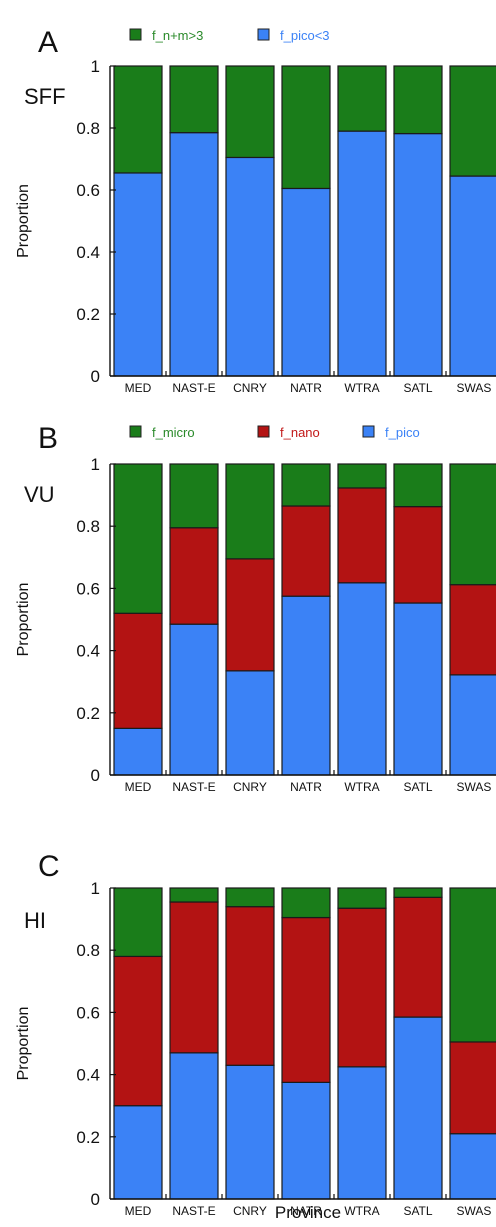  What do you see at coordinates (35, 920) in the screenshot?
I see `panel-sublabel: HI` at bounding box center [35, 920].